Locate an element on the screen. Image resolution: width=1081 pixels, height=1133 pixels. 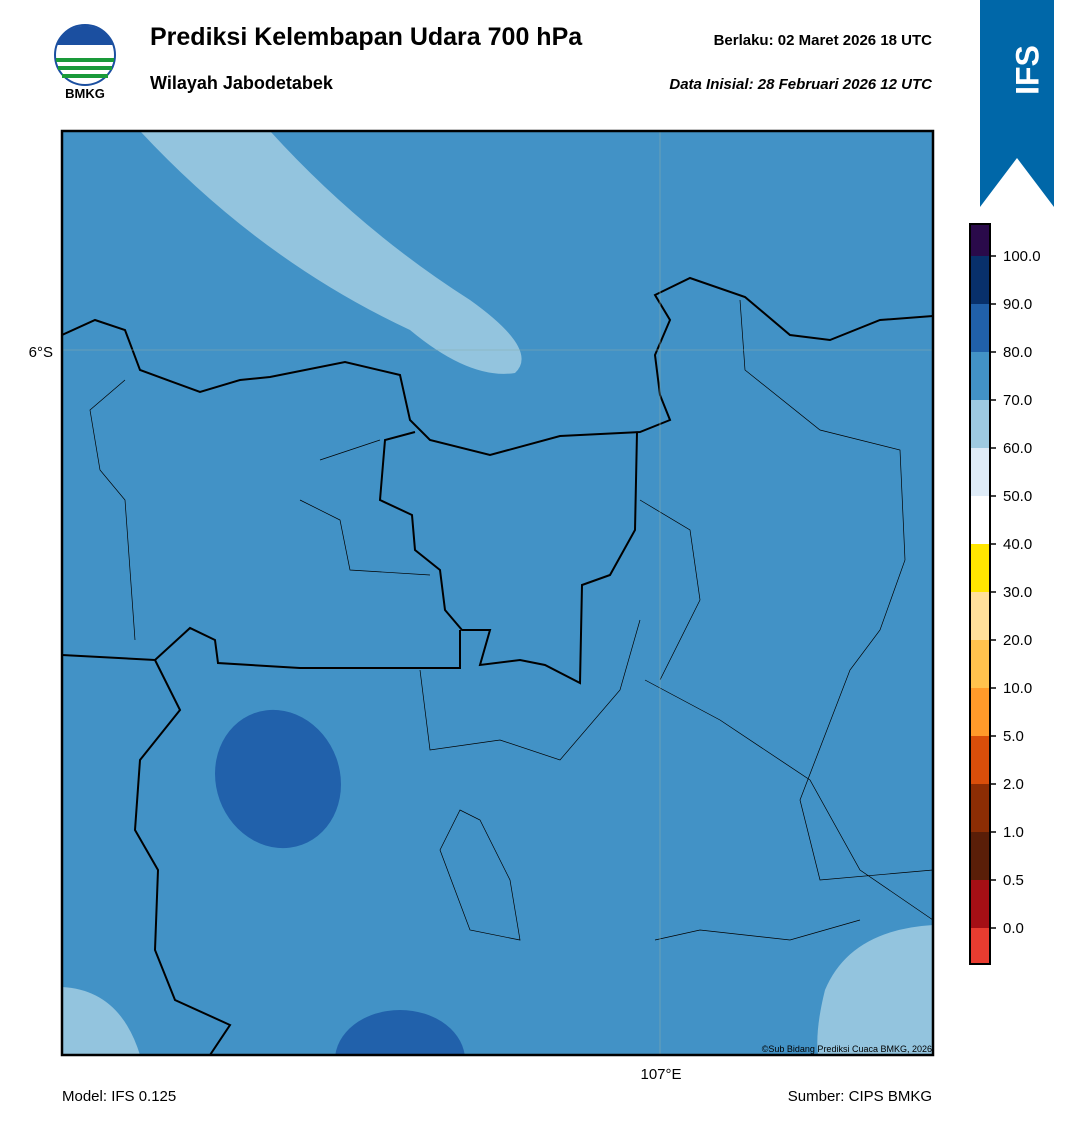
badge: IFS is located at coordinates (1017, 103).